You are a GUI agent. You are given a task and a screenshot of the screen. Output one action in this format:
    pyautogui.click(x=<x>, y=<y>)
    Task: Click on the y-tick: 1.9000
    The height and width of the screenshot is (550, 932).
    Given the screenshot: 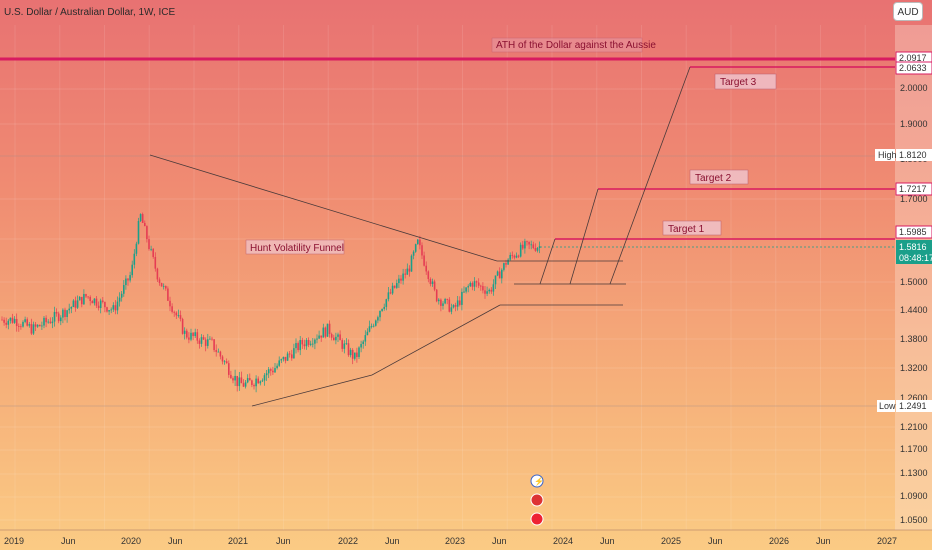 What is the action you would take?
    pyautogui.click(x=914, y=124)
    